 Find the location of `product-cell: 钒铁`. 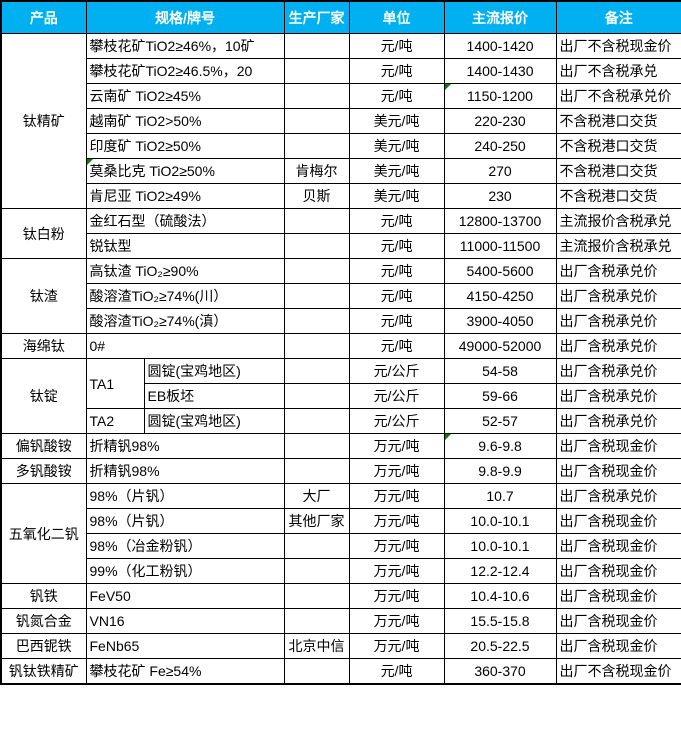

product-cell: 钒铁 is located at coordinates (43, 596).